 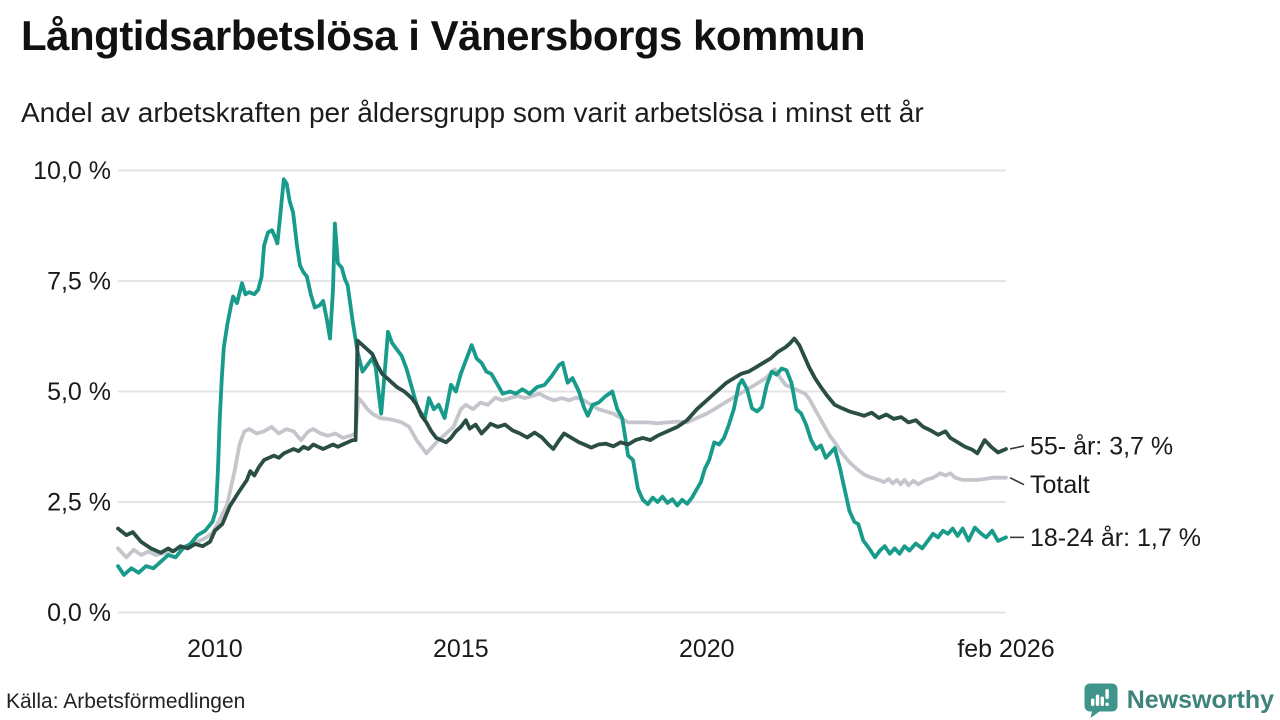 What do you see at coordinates (707, 649) in the screenshot?
I see `x-axis-tick-label: 2020` at bounding box center [707, 649].